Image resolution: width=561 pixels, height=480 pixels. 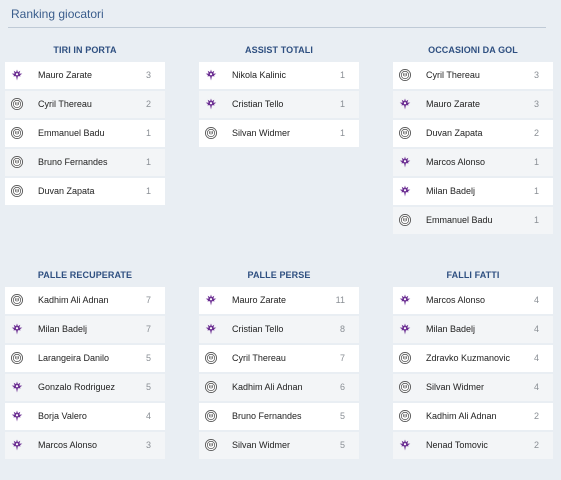 I want to click on player-row: Kadhim Ali Adnan 6, so click(x=279, y=387).